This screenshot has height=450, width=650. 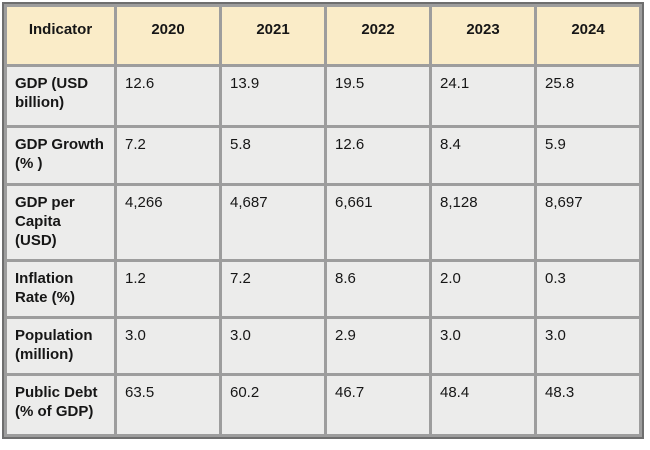 What do you see at coordinates (378, 222) in the screenshot?
I see `value-cell: 6,661` at bounding box center [378, 222].